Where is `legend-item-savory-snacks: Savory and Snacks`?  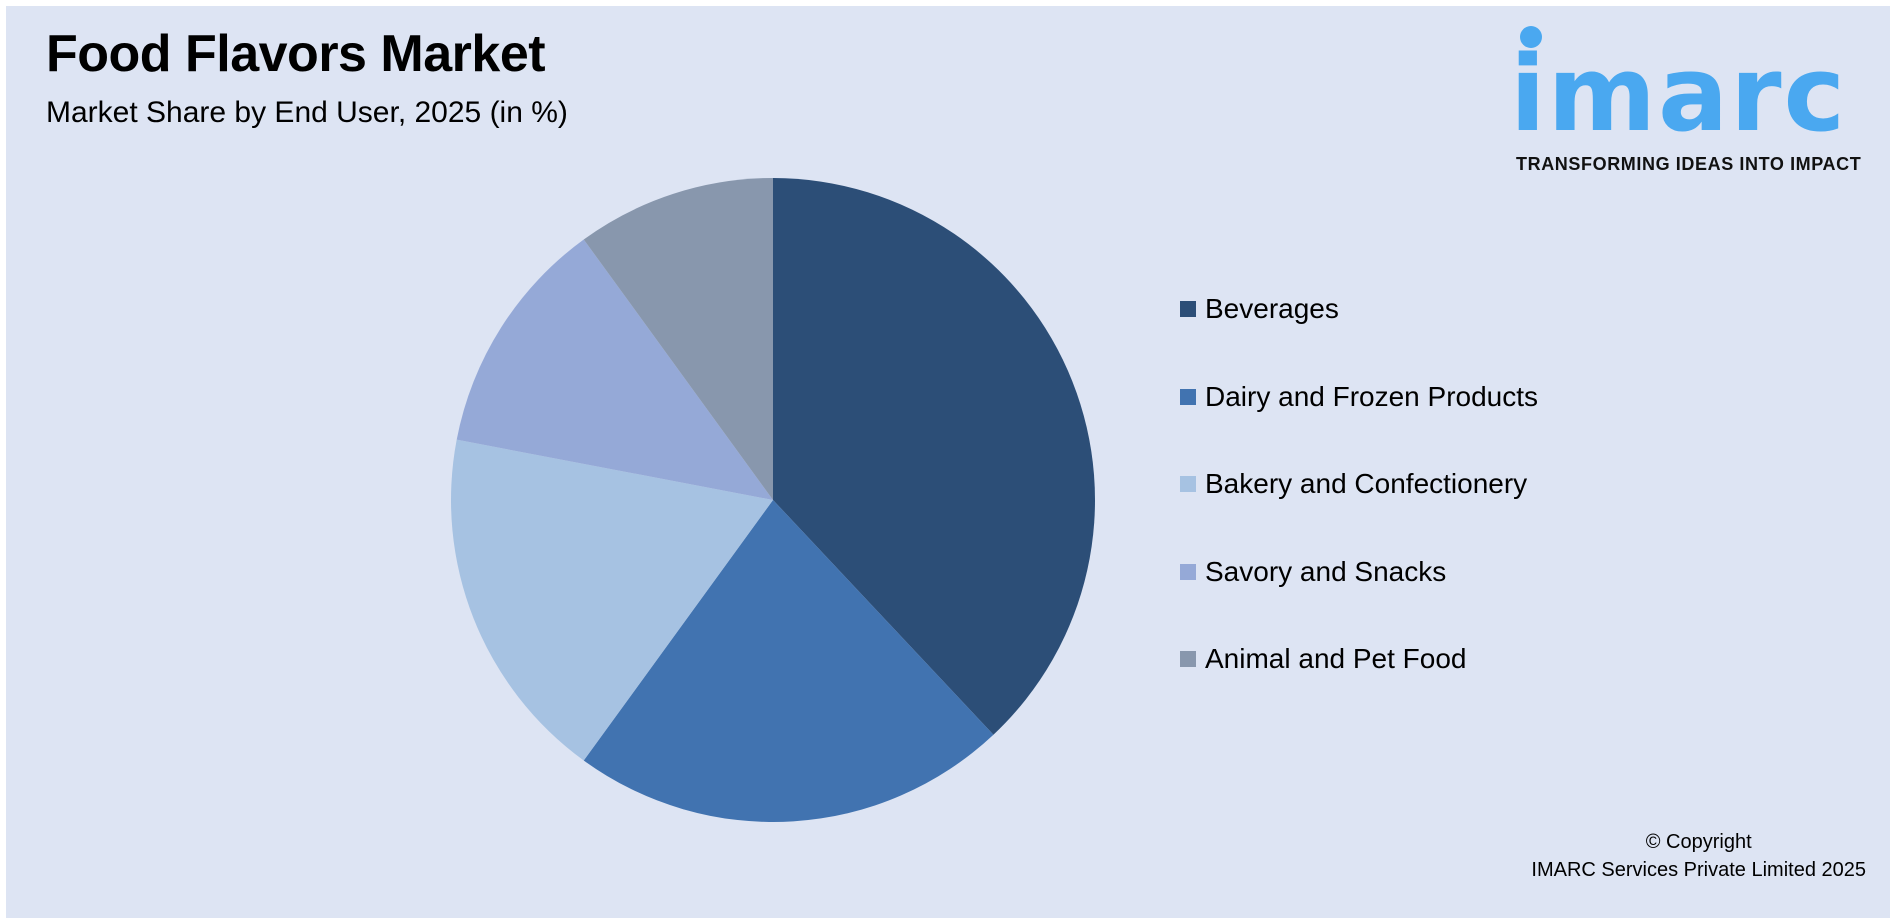 legend-item-savory-snacks: Savory and Snacks is located at coordinates (1359, 571).